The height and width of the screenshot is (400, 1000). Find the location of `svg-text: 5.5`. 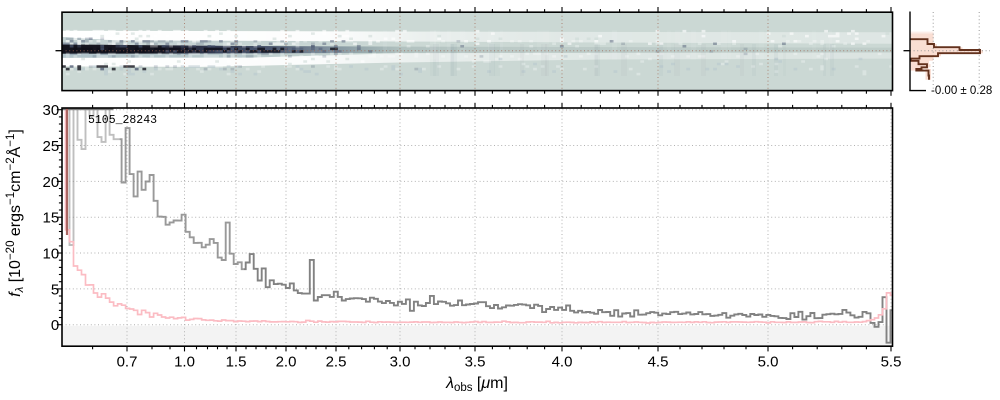

svg-text: 5.5 is located at coordinates (891, 362).